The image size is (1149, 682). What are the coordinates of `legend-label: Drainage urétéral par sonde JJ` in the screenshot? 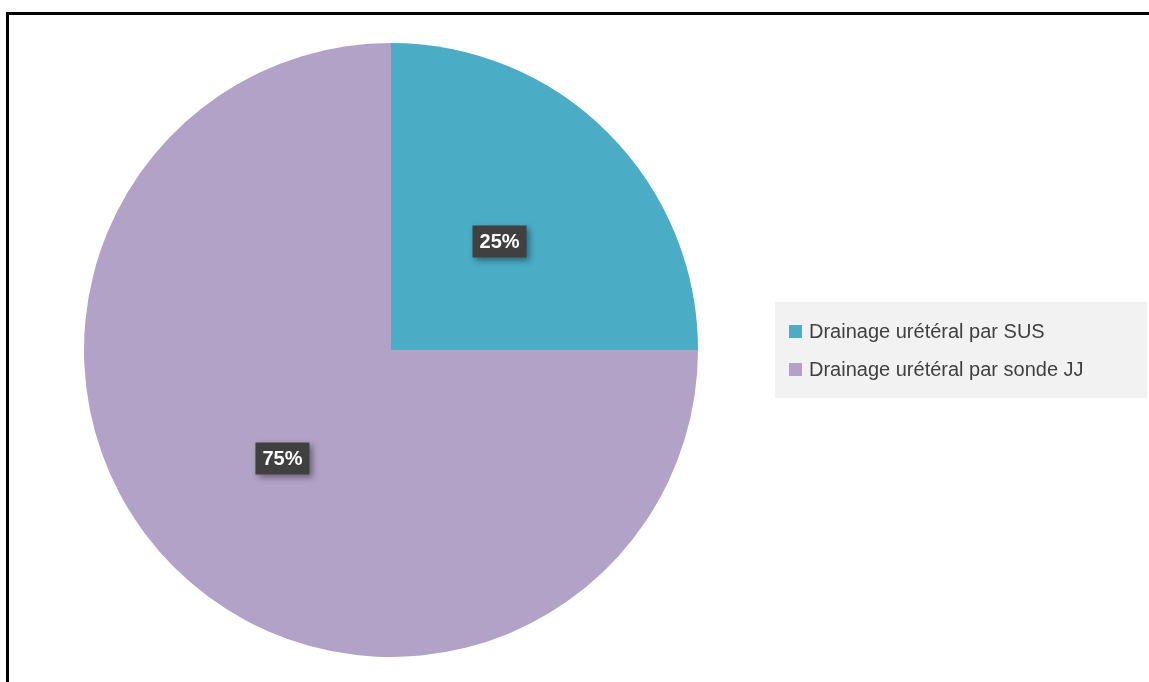 It's located at (946, 369).